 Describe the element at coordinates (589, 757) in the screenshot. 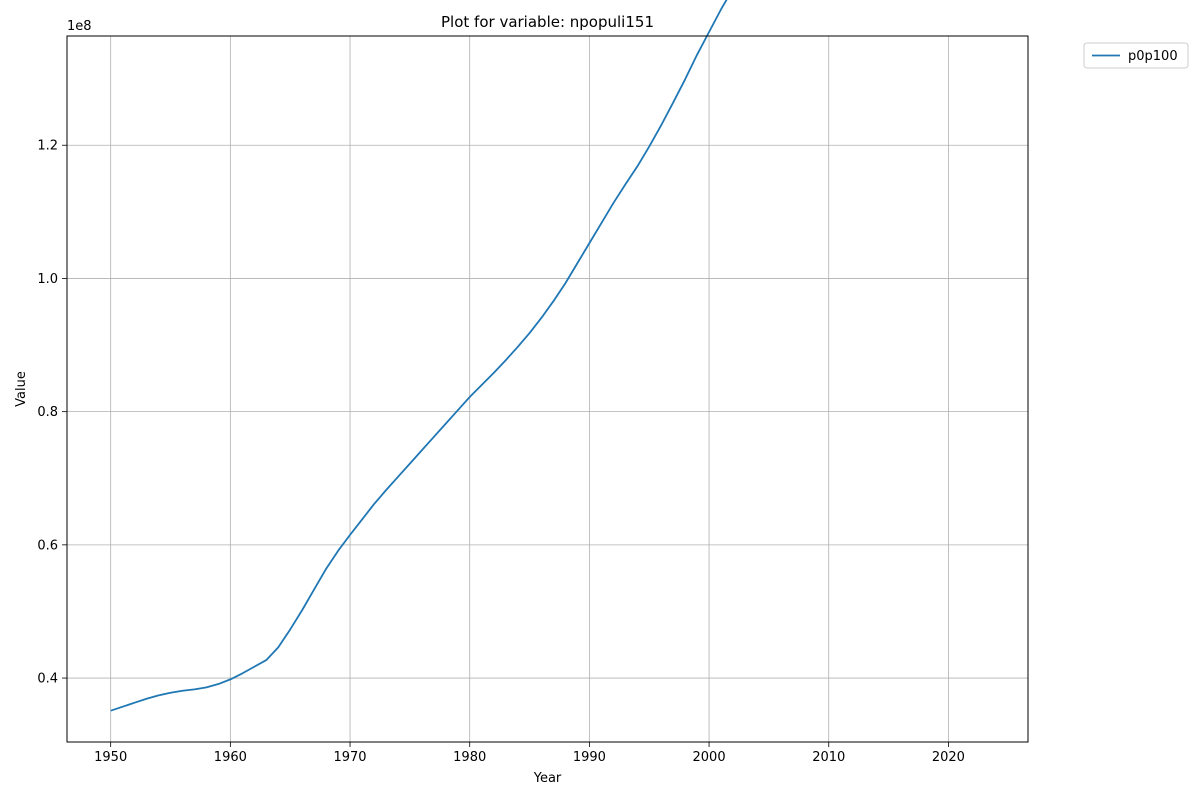

I see `x-tick-label: 1990` at that location.